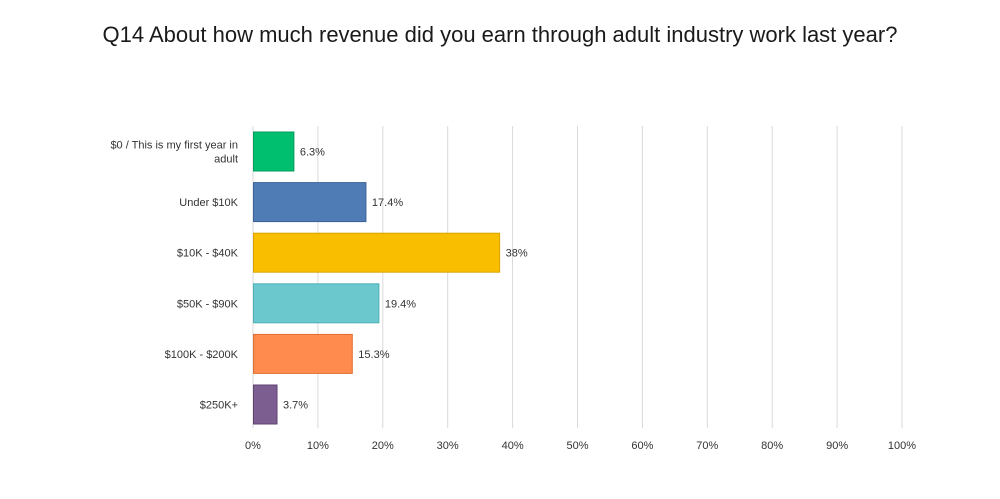 Image resolution: width=1000 pixels, height=499 pixels. I want to click on data-label: 19.4%, so click(400, 304).